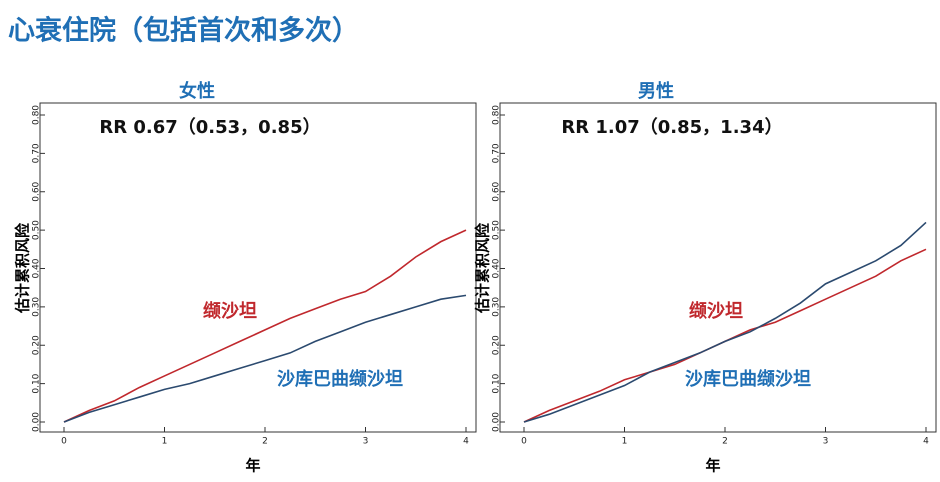  What do you see at coordinates (265, 358) in the screenshot?
I see `series-line` at bounding box center [265, 358].